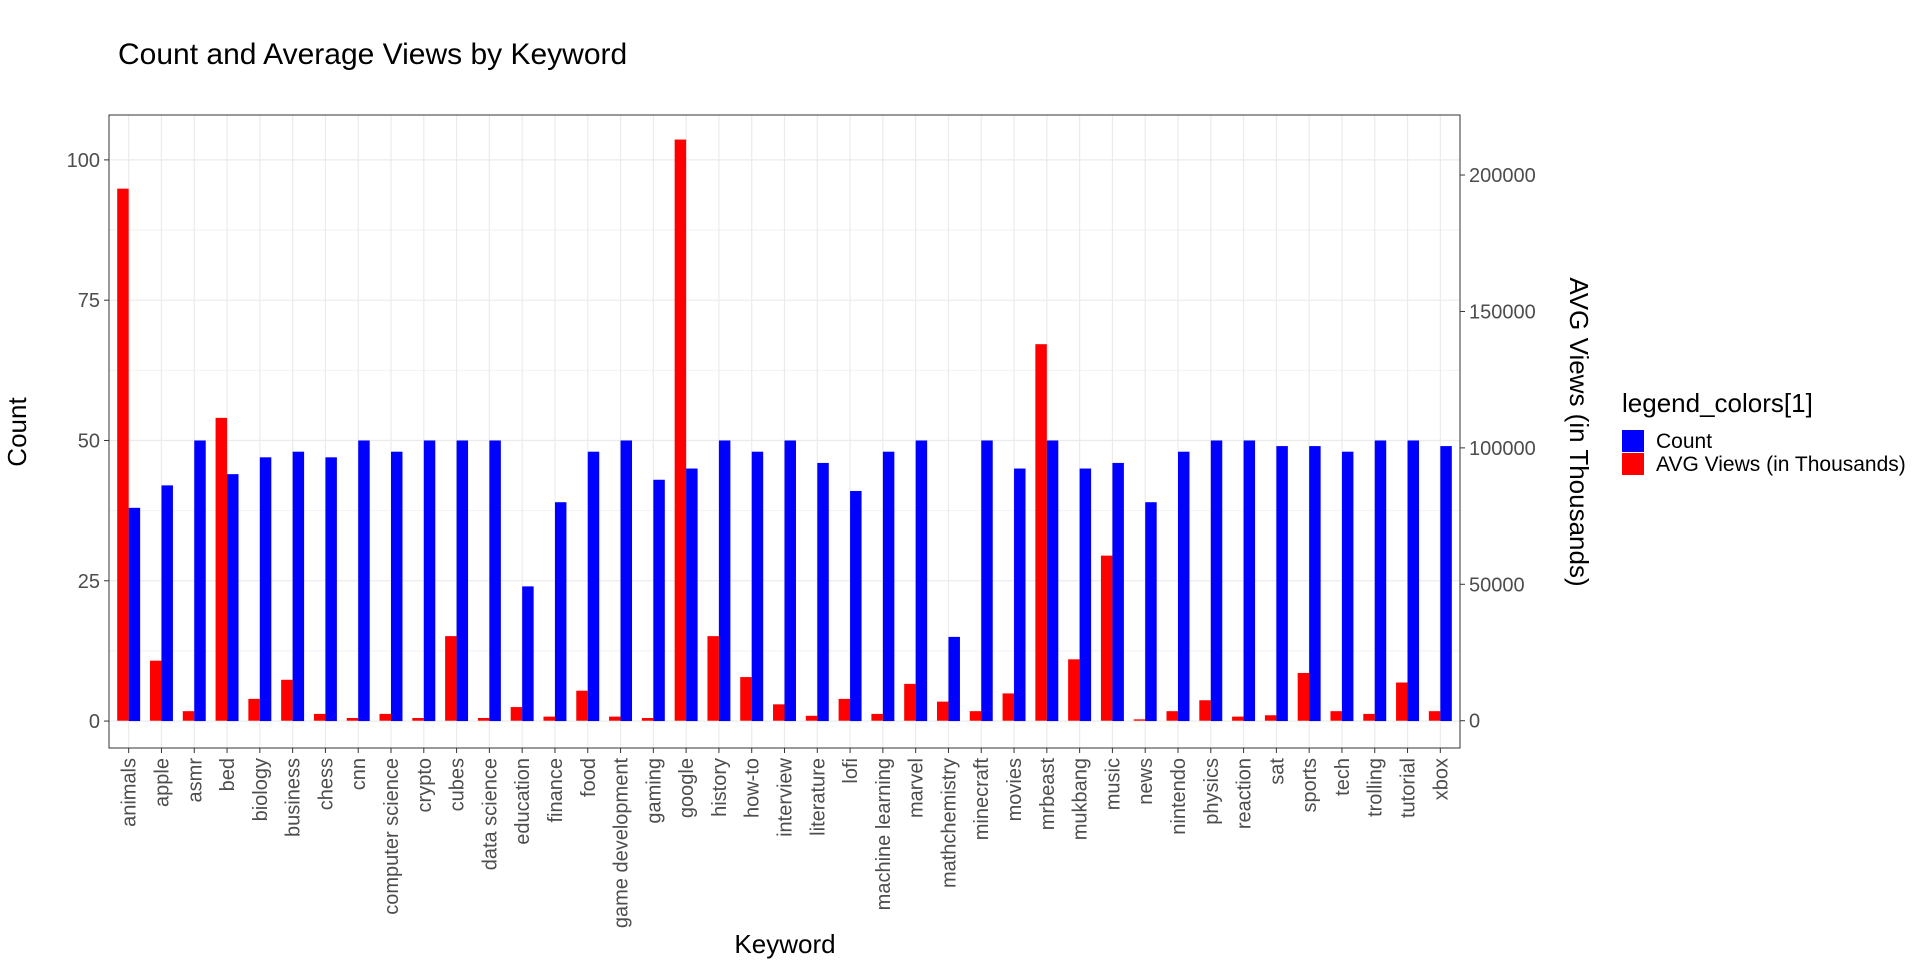 This screenshot has height=960, width=1920. What do you see at coordinates (1113, 784) in the screenshot?
I see `x-tick-label: music` at bounding box center [1113, 784].